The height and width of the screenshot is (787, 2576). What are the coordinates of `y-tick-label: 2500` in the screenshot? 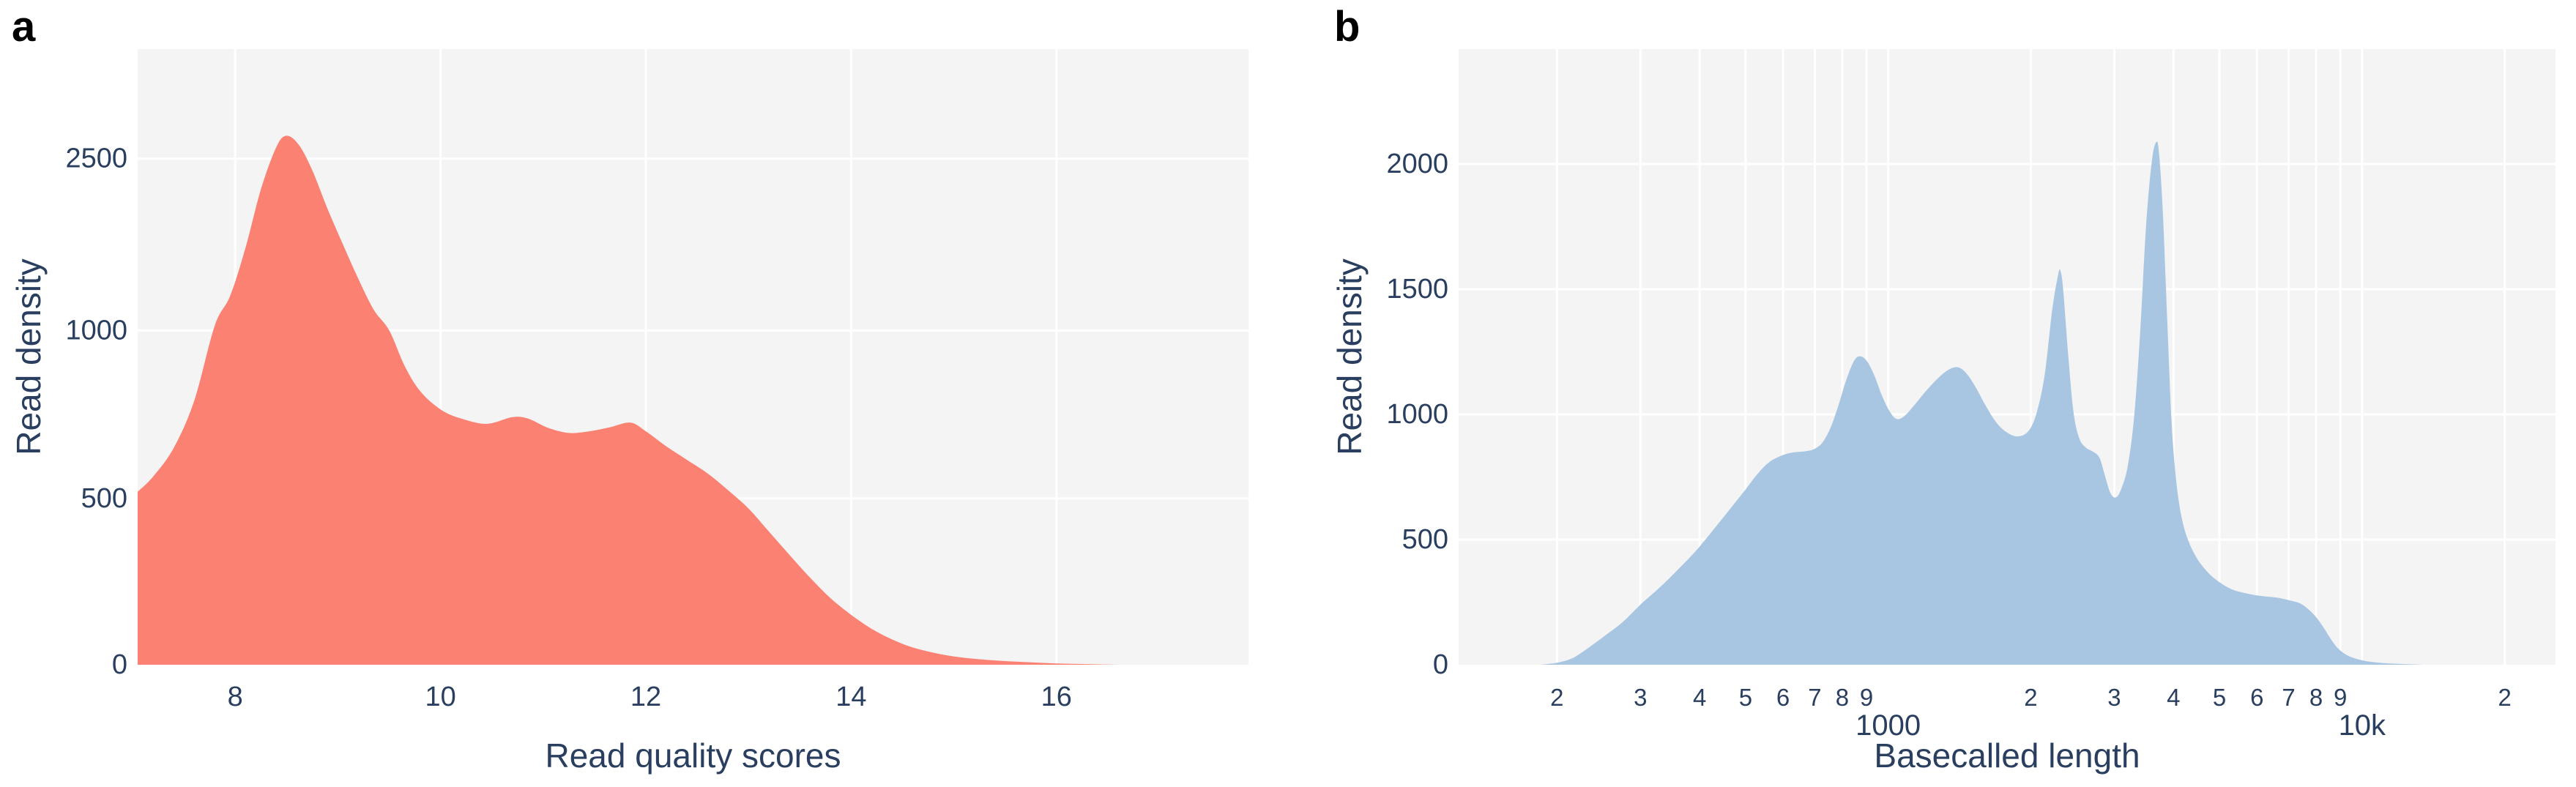 It's located at (96, 158).